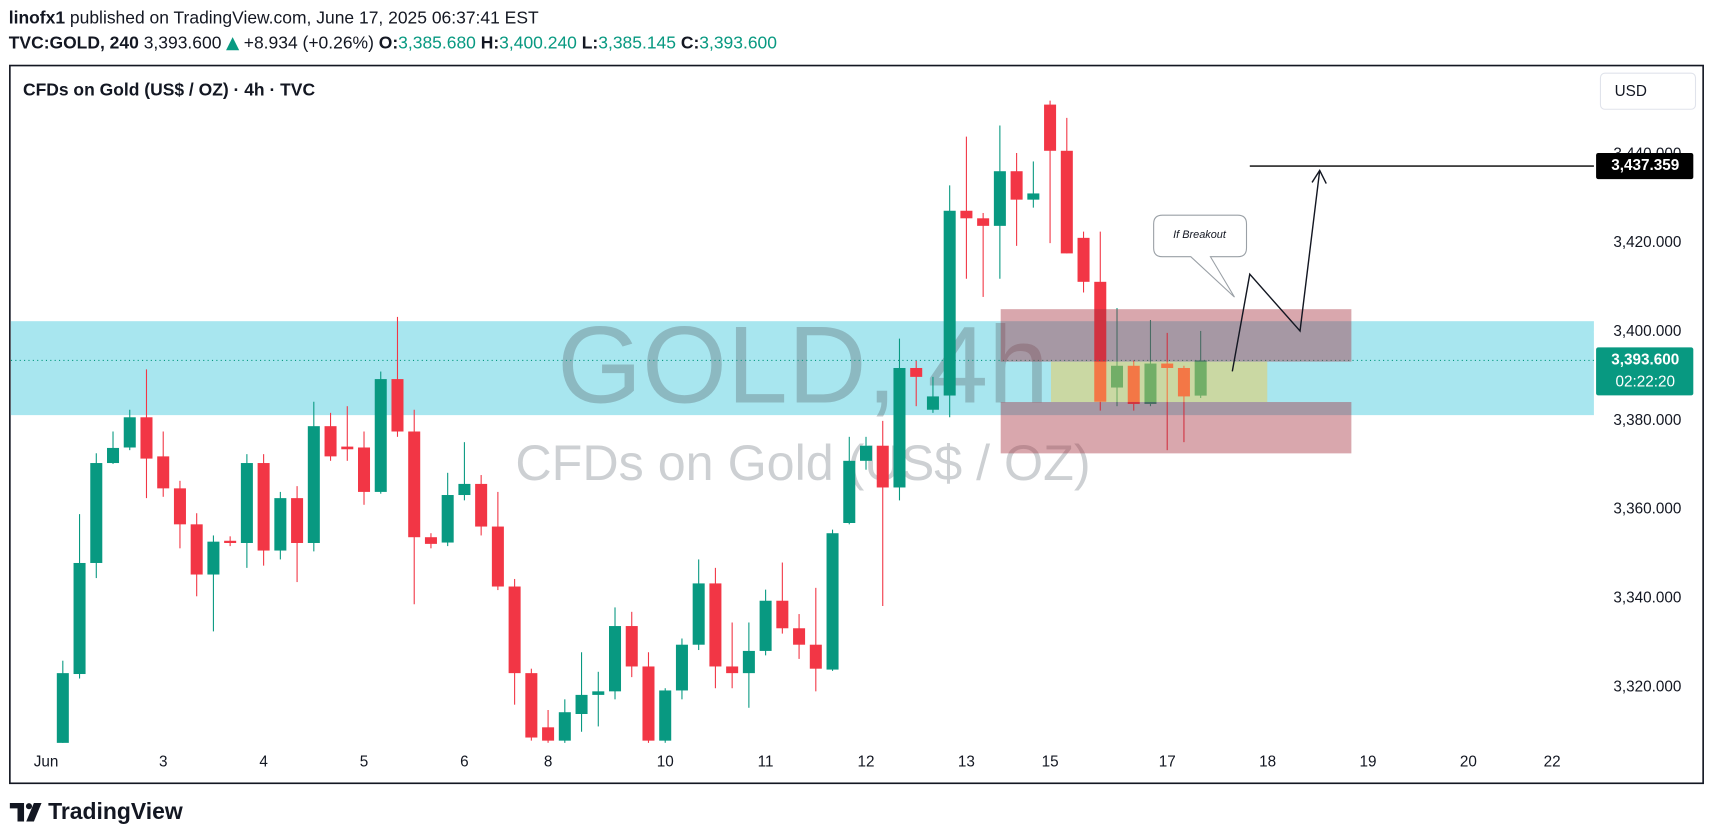 This screenshot has height=839, width=1713. I want to click on x-tick-label: 6, so click(464, 762).